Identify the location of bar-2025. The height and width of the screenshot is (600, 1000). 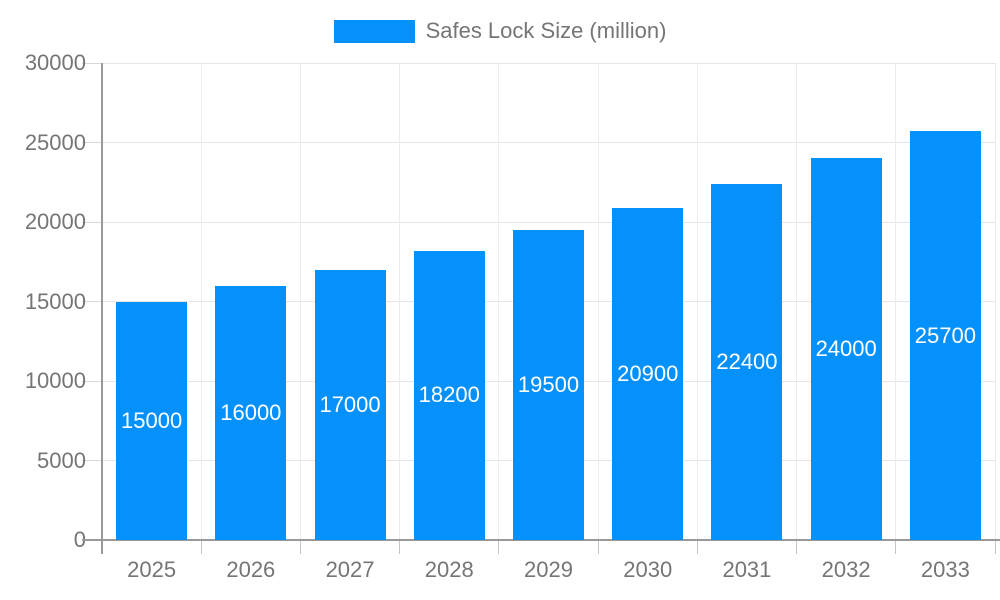
(152, 420).